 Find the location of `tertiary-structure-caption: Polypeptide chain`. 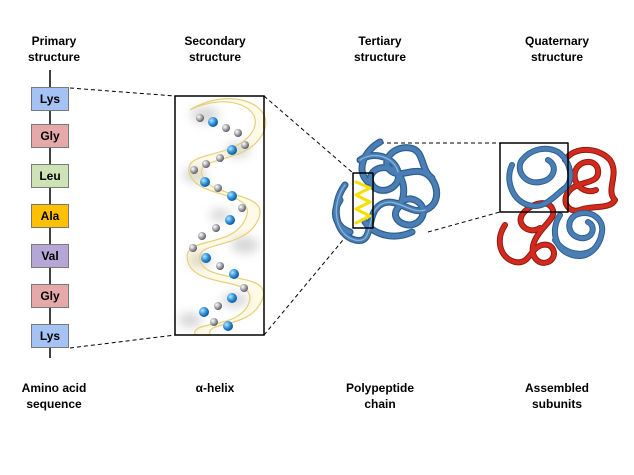

tertiary-structure-caption: Polypeptide chain is located at coordinates (380, 396).